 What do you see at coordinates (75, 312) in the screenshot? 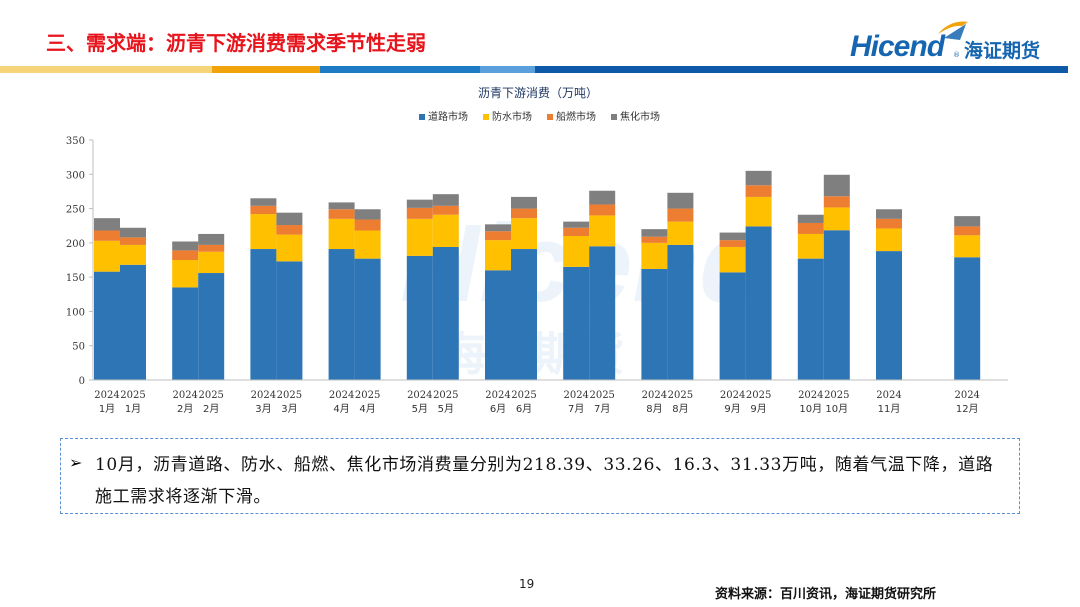
I see `y-tick-label: 100` at bounding box center [75, 312].